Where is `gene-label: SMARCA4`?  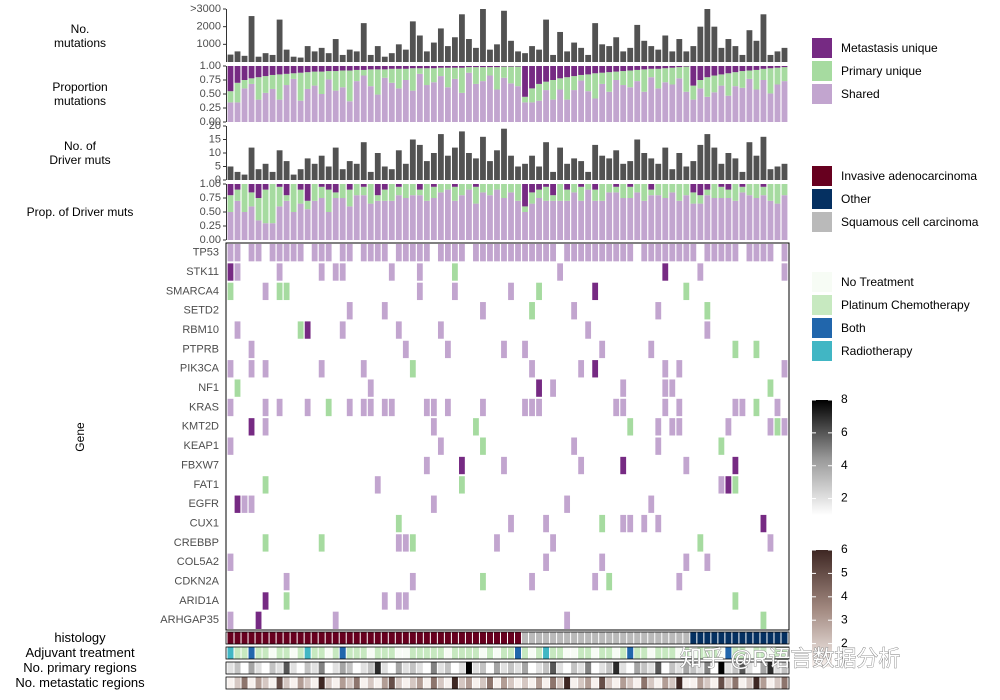
gene-label: SMARCA4 is located at coordinates (192, 291).